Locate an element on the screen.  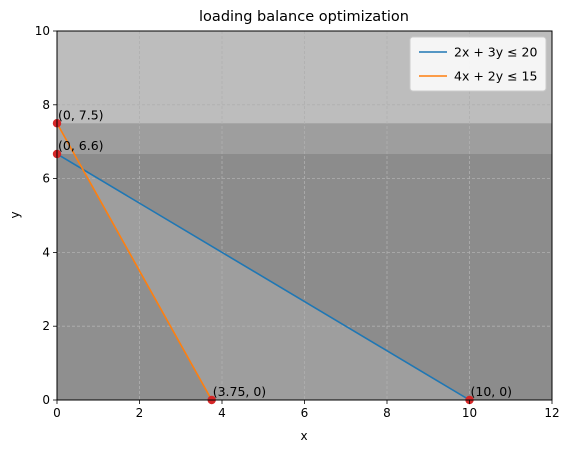
y-tick-label: 2 is located at coordinates (46, 326).